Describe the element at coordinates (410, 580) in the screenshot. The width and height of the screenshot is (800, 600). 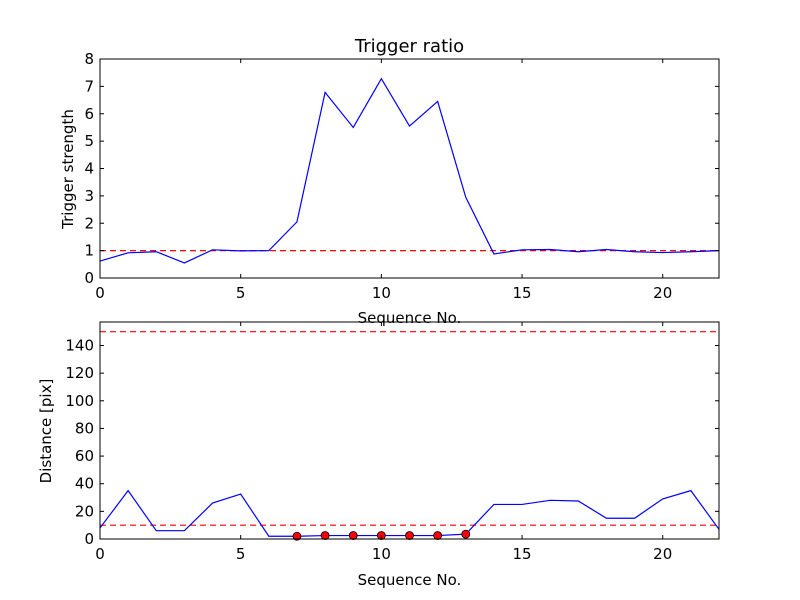
I see `bottom-plot-x-axis-label: Sequence No.` at that location.